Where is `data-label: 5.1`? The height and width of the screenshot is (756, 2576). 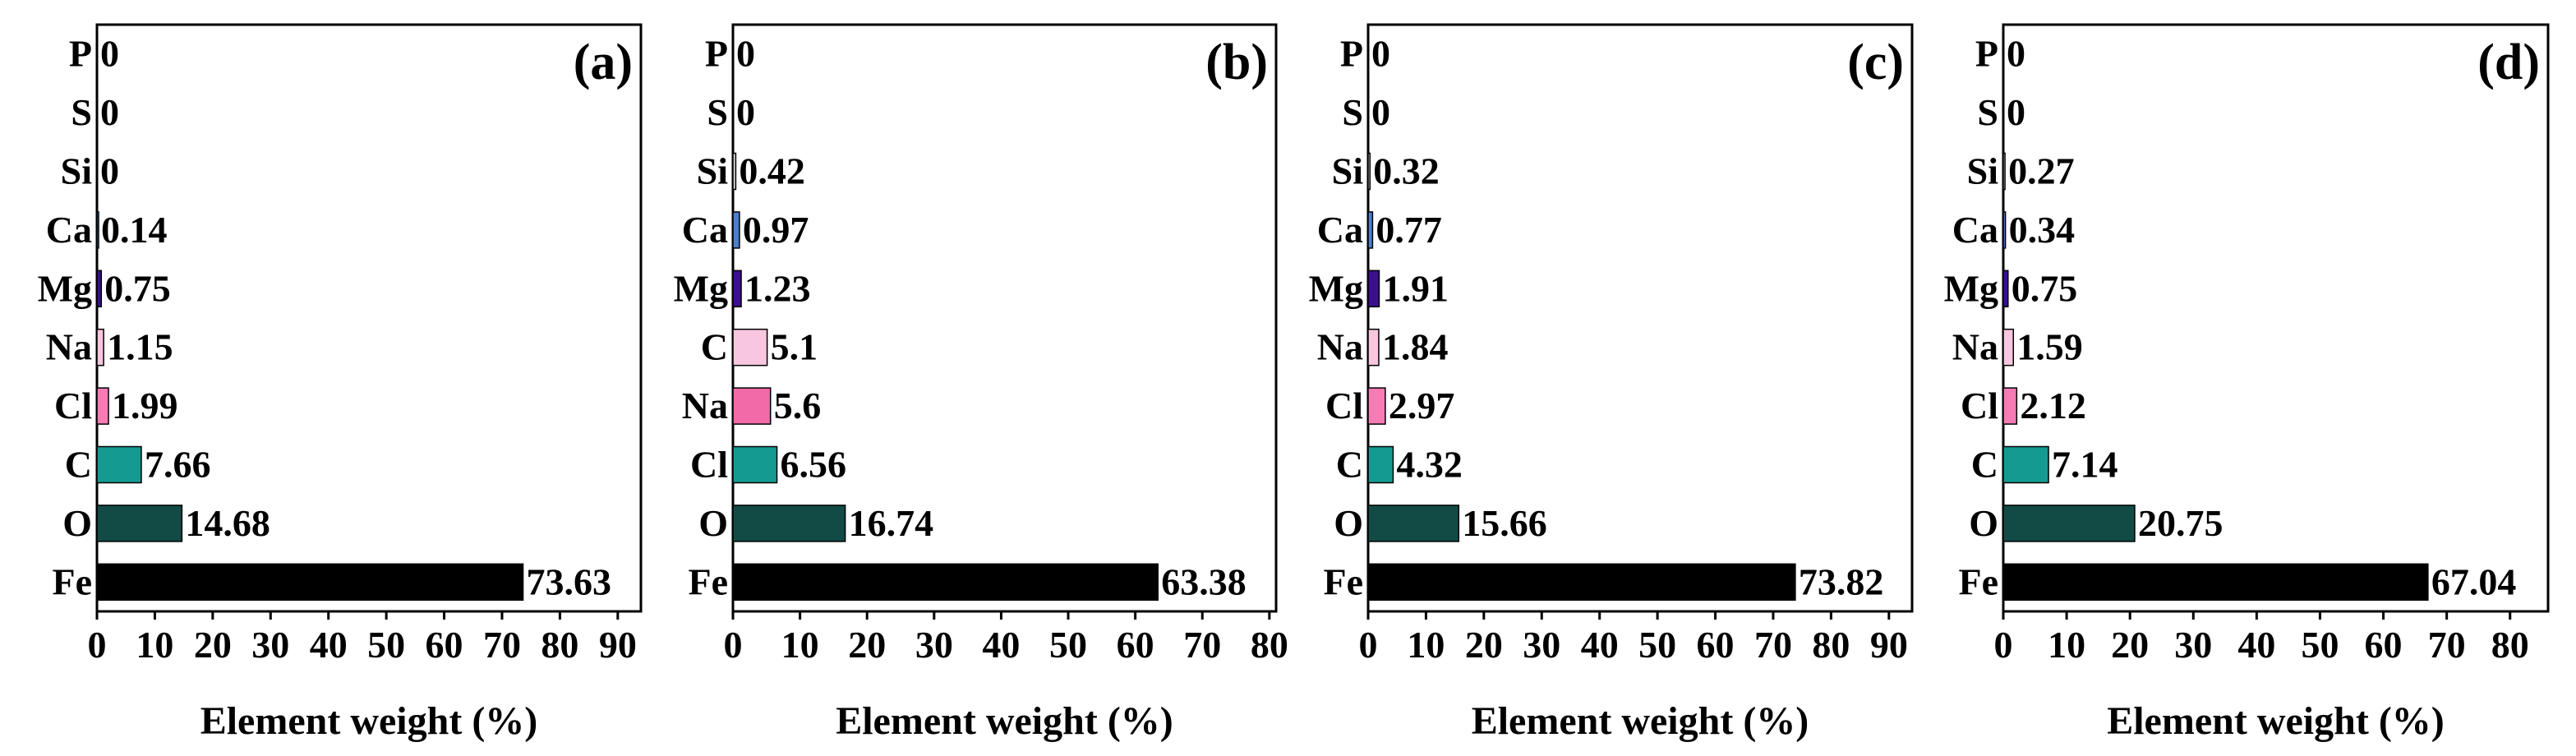
data-label: 5.1 is located at coordinates (794, 347).